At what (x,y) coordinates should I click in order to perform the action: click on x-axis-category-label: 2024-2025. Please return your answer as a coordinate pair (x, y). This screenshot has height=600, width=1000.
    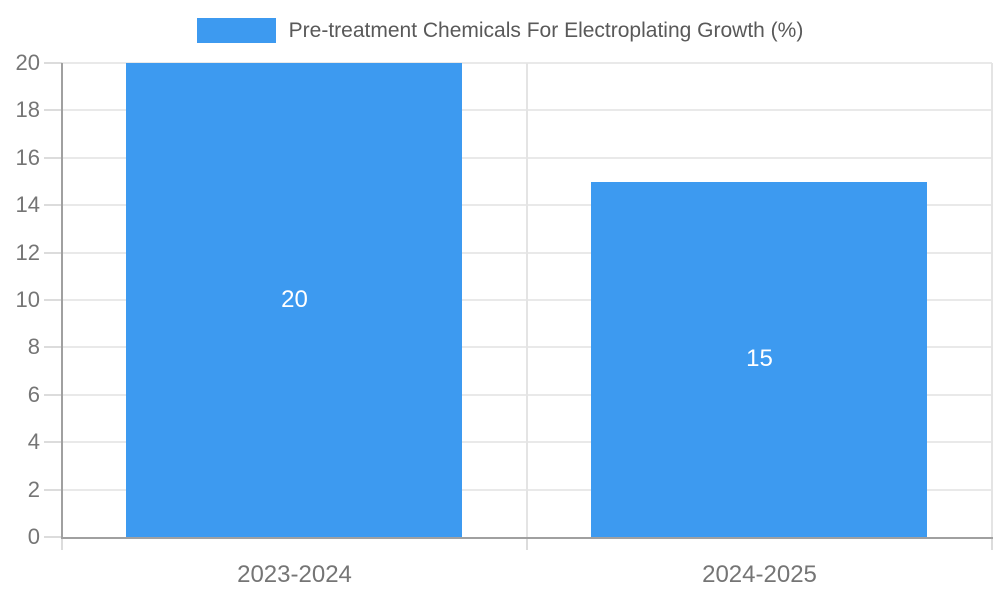
    Looking at the image, I should click on (759, 574).